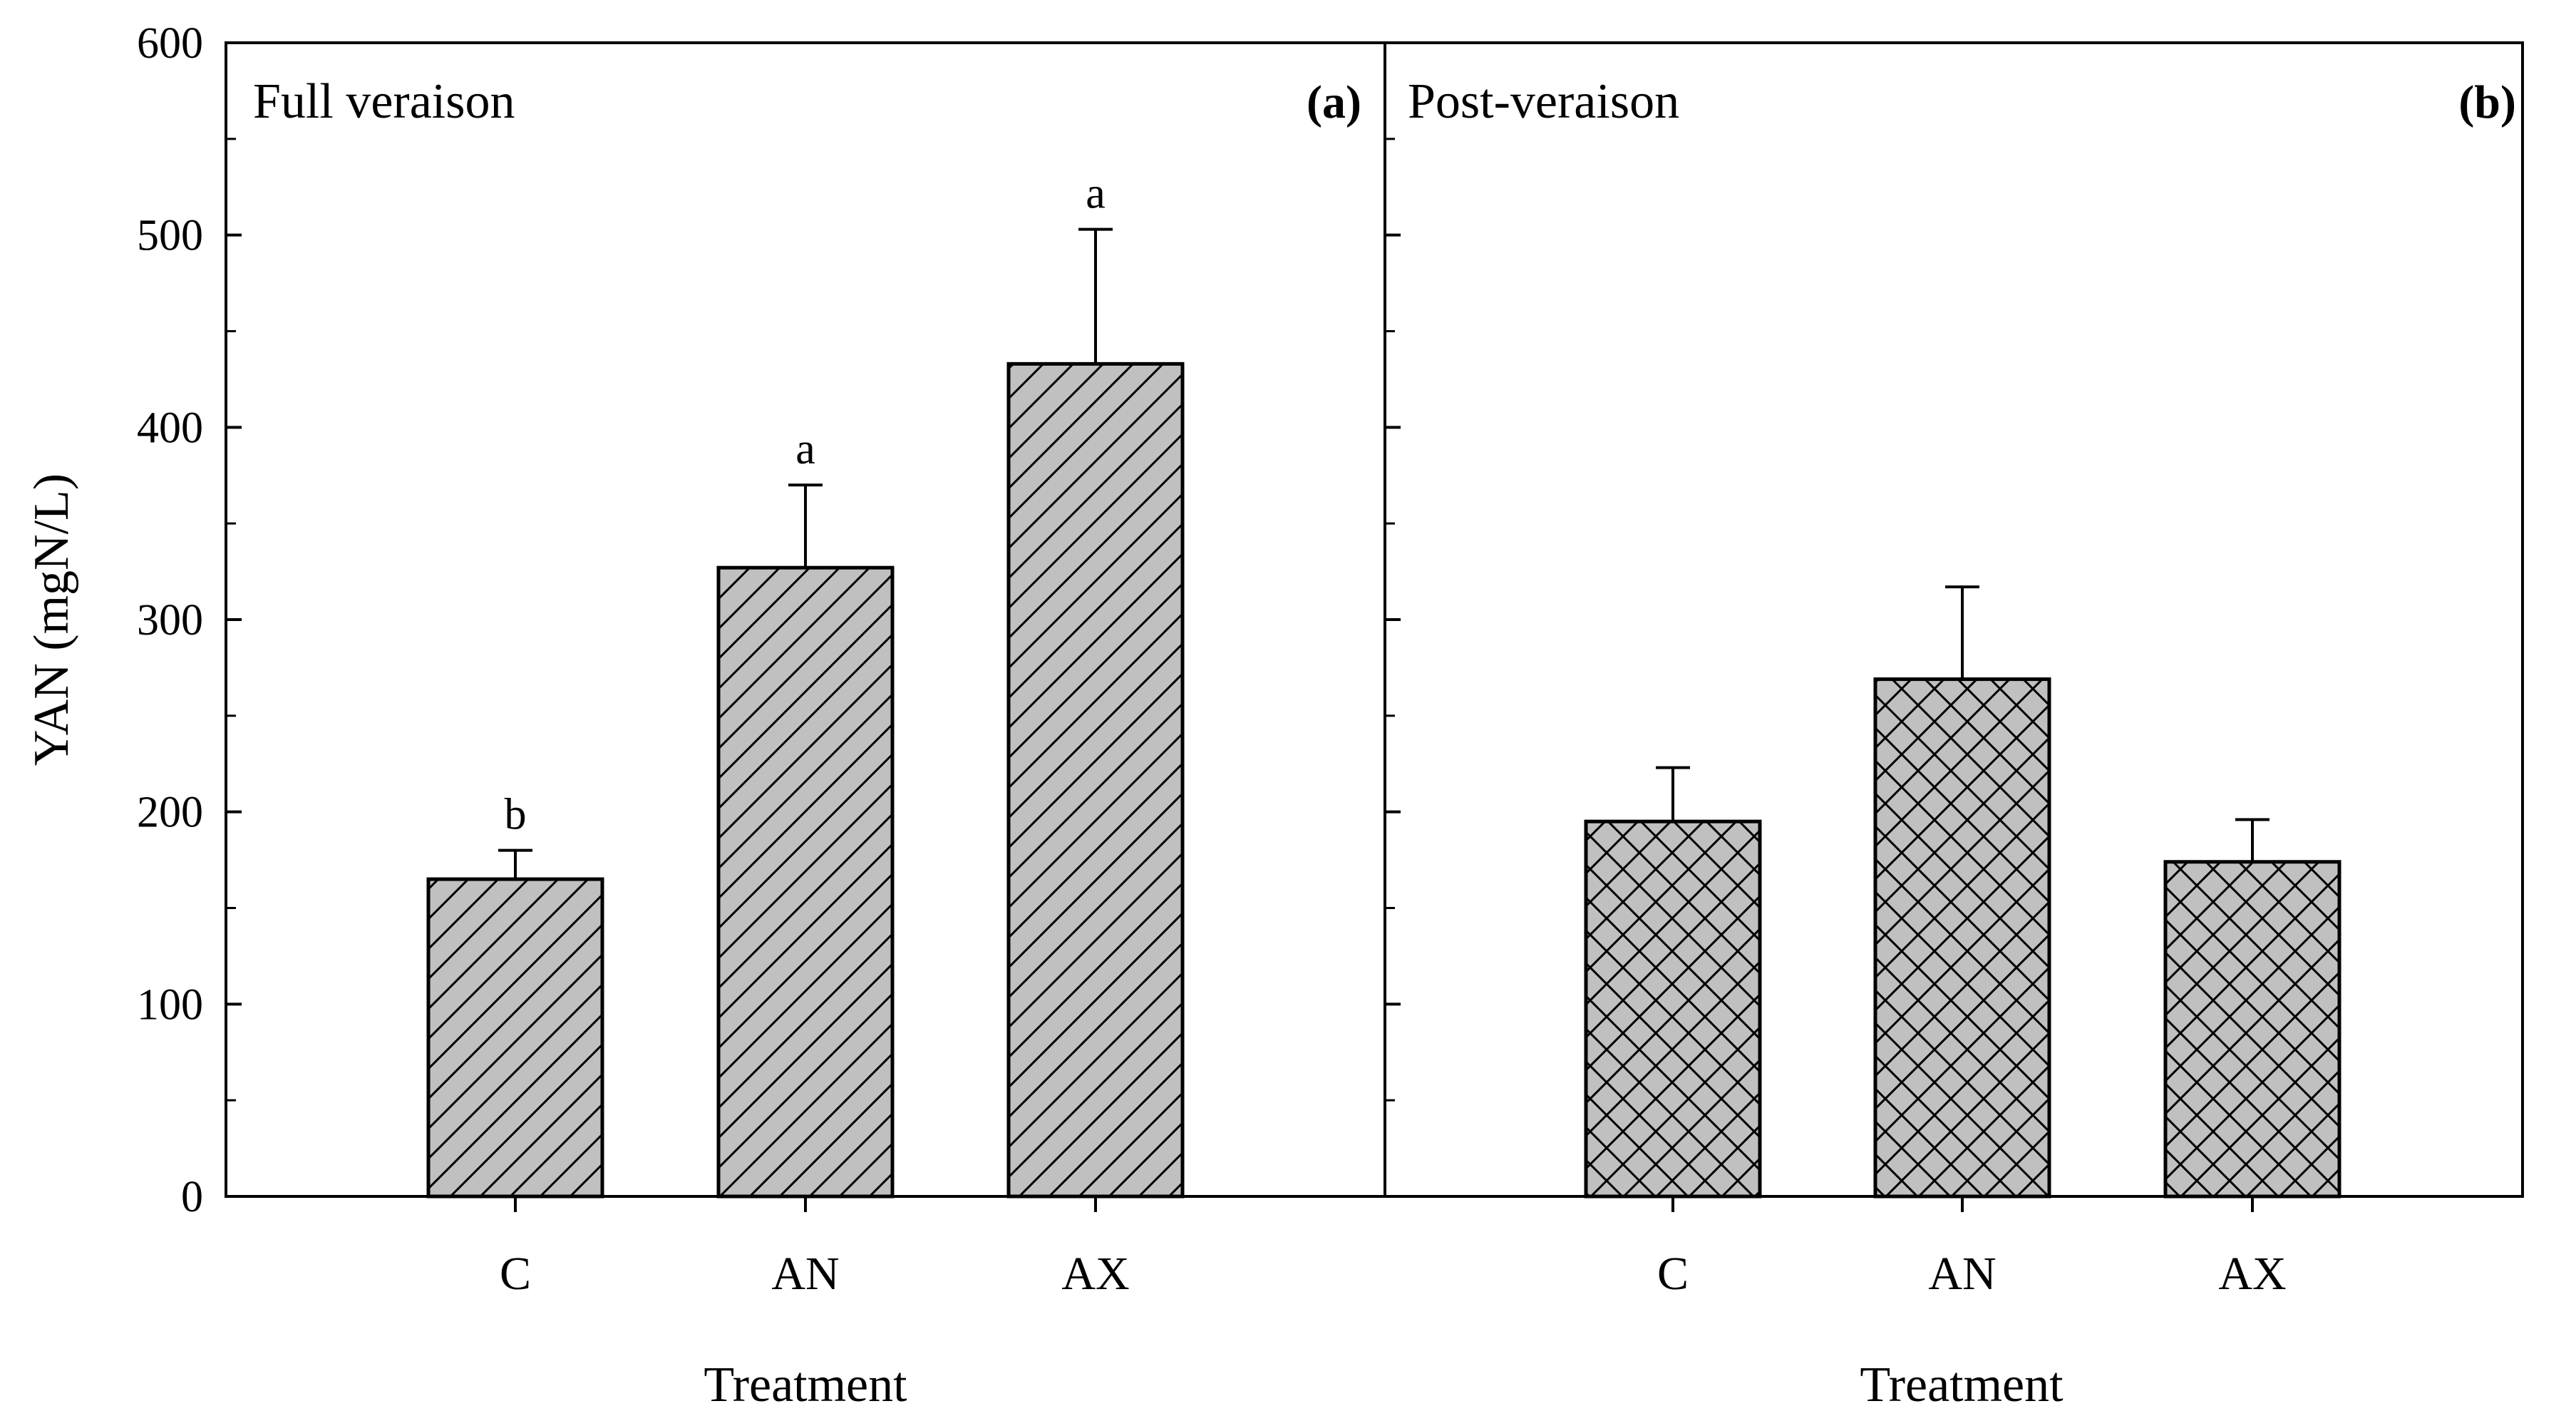 Image resolution: width=2576 pixels, height=1421 pixels. Describe the element at coordinates (51, 620) in the screenshot. I see `y-axis-title: YAN (mgN/L)` at that location.